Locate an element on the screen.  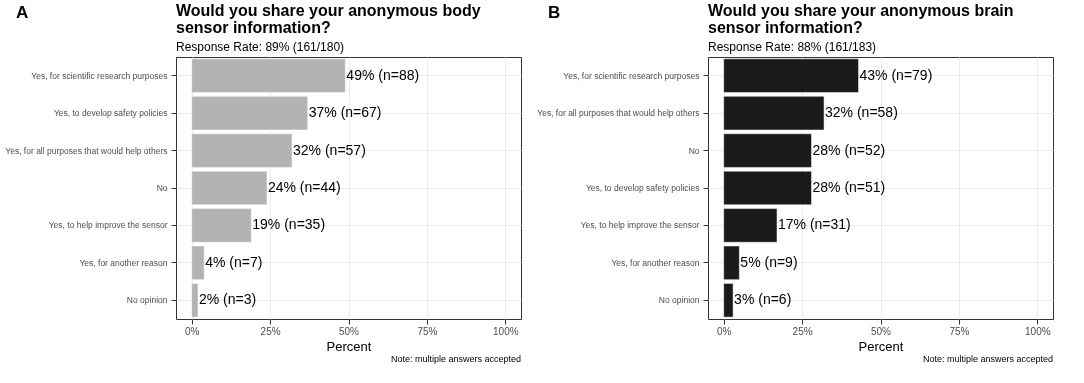
data-label: 37% (n=67) is located at coordinates (345, 112).